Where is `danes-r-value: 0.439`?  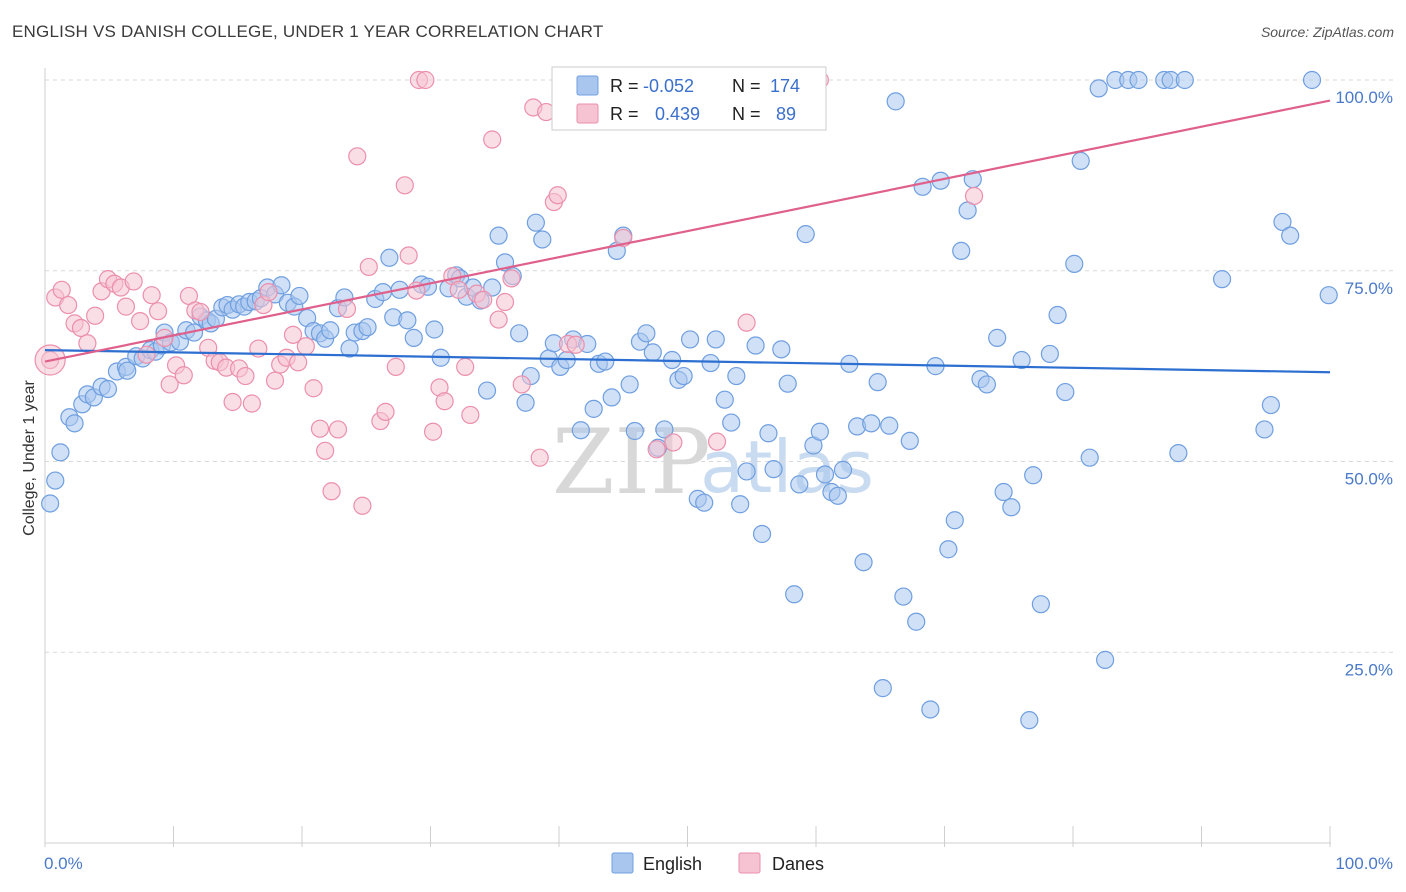
danes-r-value: 0.439 is located at coordinates (677, 114).